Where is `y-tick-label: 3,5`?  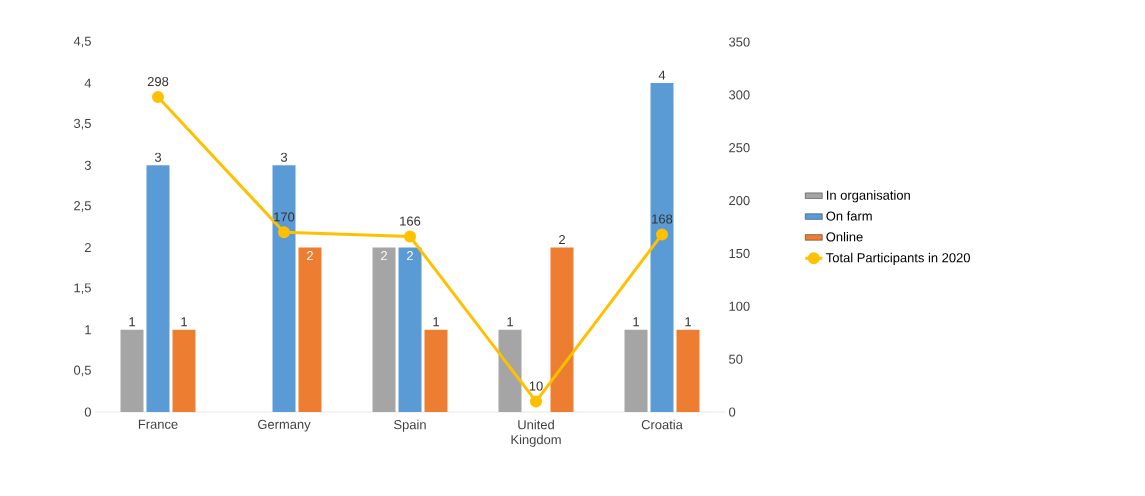
y-tick-label: 3,5 is located at coordinates (82, 124).